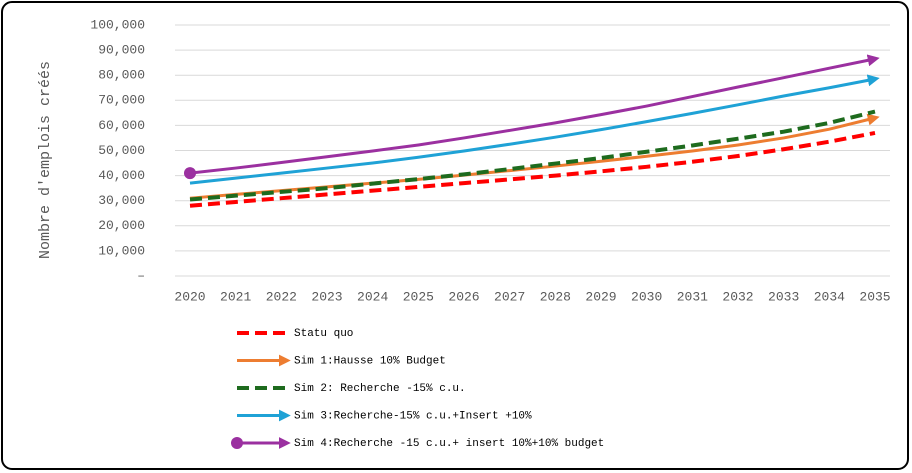 The width and height of the screenshot is (912, 473). Describe the element at coordinates (323, 334) in the screenshot. I see `legend-label: Statu quo` at that location.